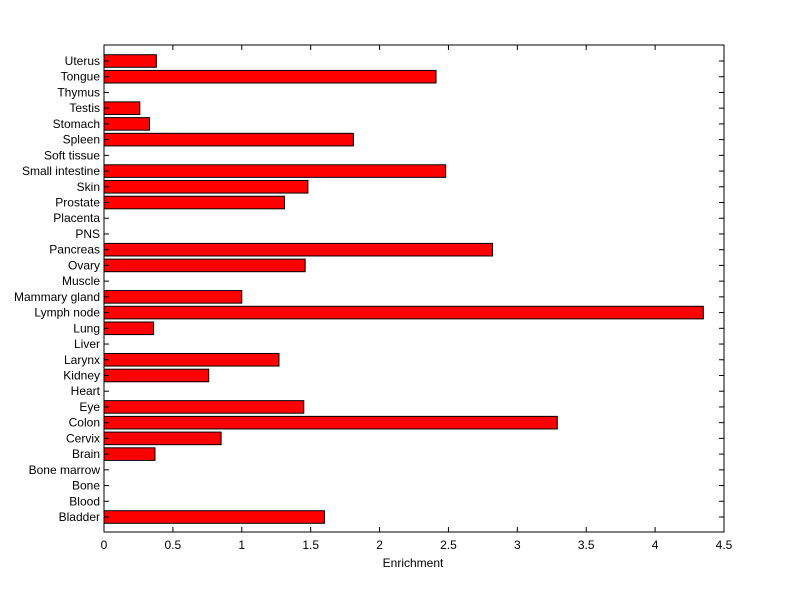  What do you see at coordinates (57, 297) in the screenshot?
I see `y-tick-label: Mammary gland` at bounding box center [57, 297].